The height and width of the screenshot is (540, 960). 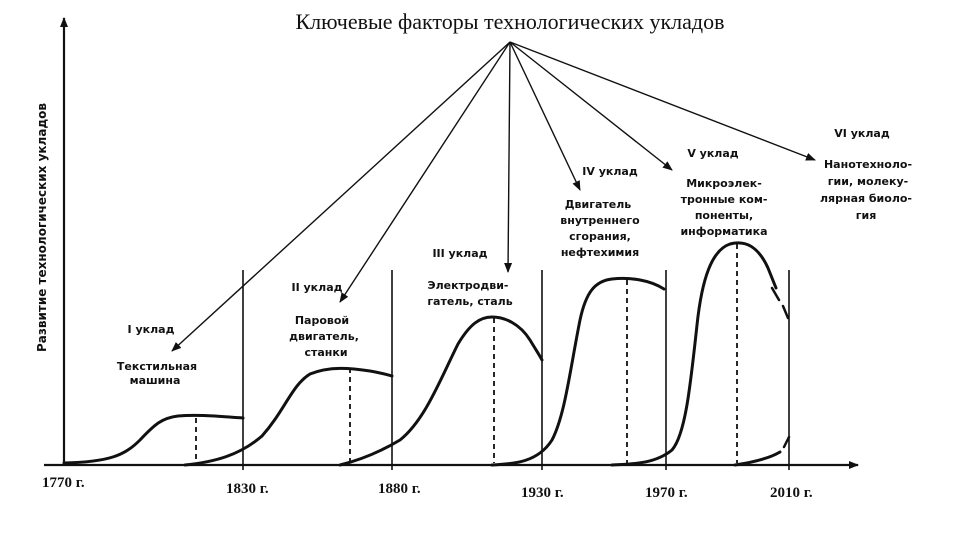 What do you see at coordinates (598, 204) in the screenshot?
I see `wave-factor-line: Двигатель` at bounding box center [598, 204].